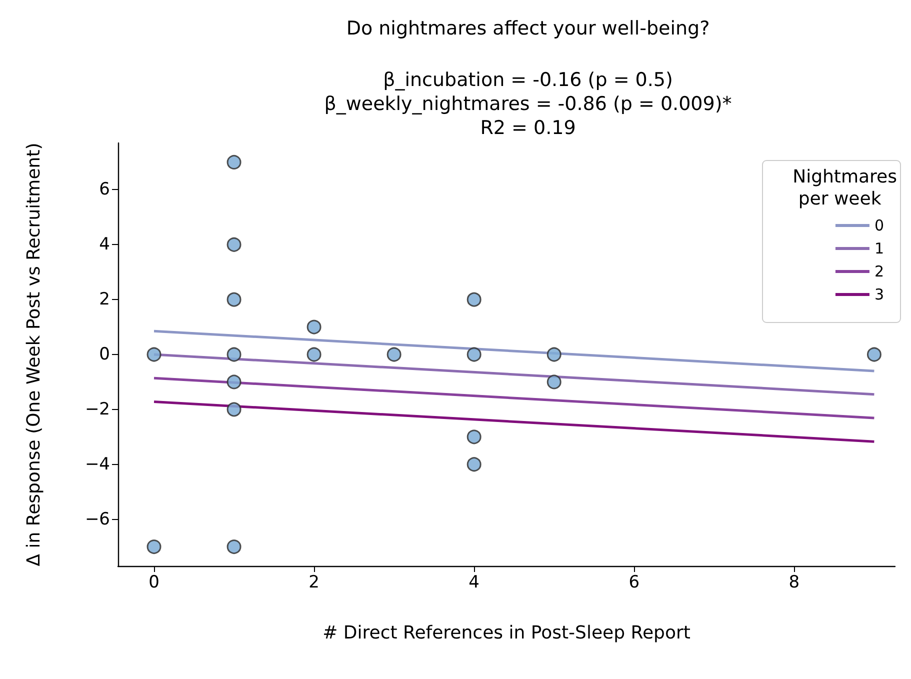 This screenshot has width=911, height=679. I want to click on x-tick-label: 4, so click(474, 582).